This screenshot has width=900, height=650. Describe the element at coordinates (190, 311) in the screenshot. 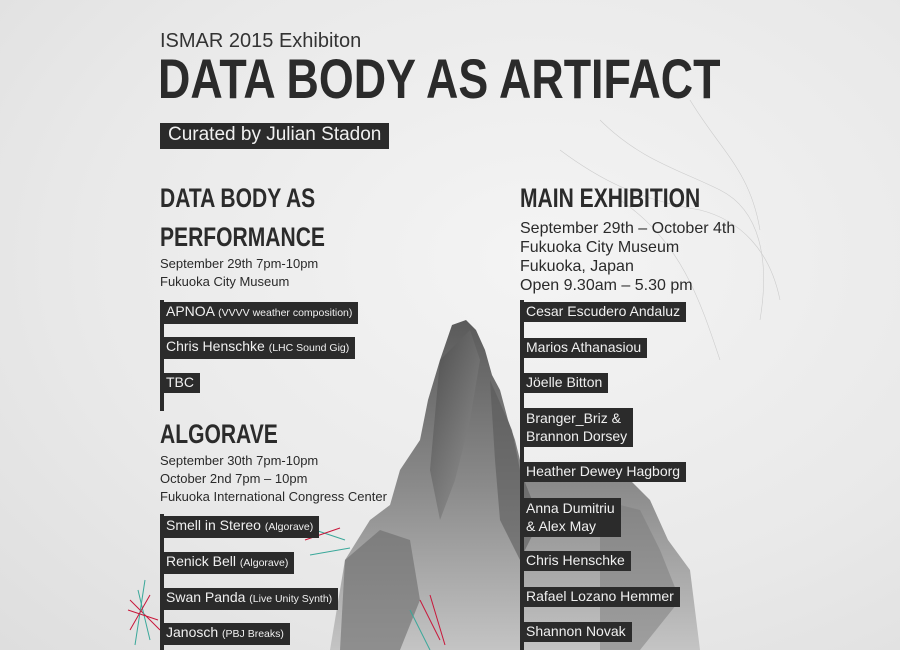

I see `act-name: APNOA` at that location.